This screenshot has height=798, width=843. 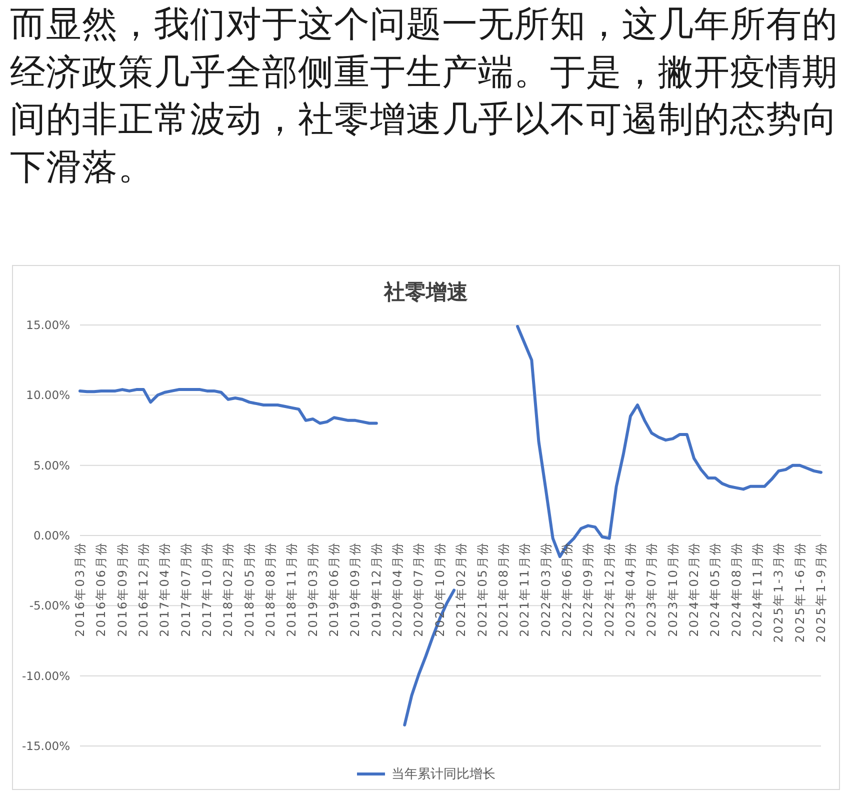 What do you see at coordinates (715, 589) in the screenshot?
I see `x-tick-label: 2024年05月份` at bounding box center [715, 589].